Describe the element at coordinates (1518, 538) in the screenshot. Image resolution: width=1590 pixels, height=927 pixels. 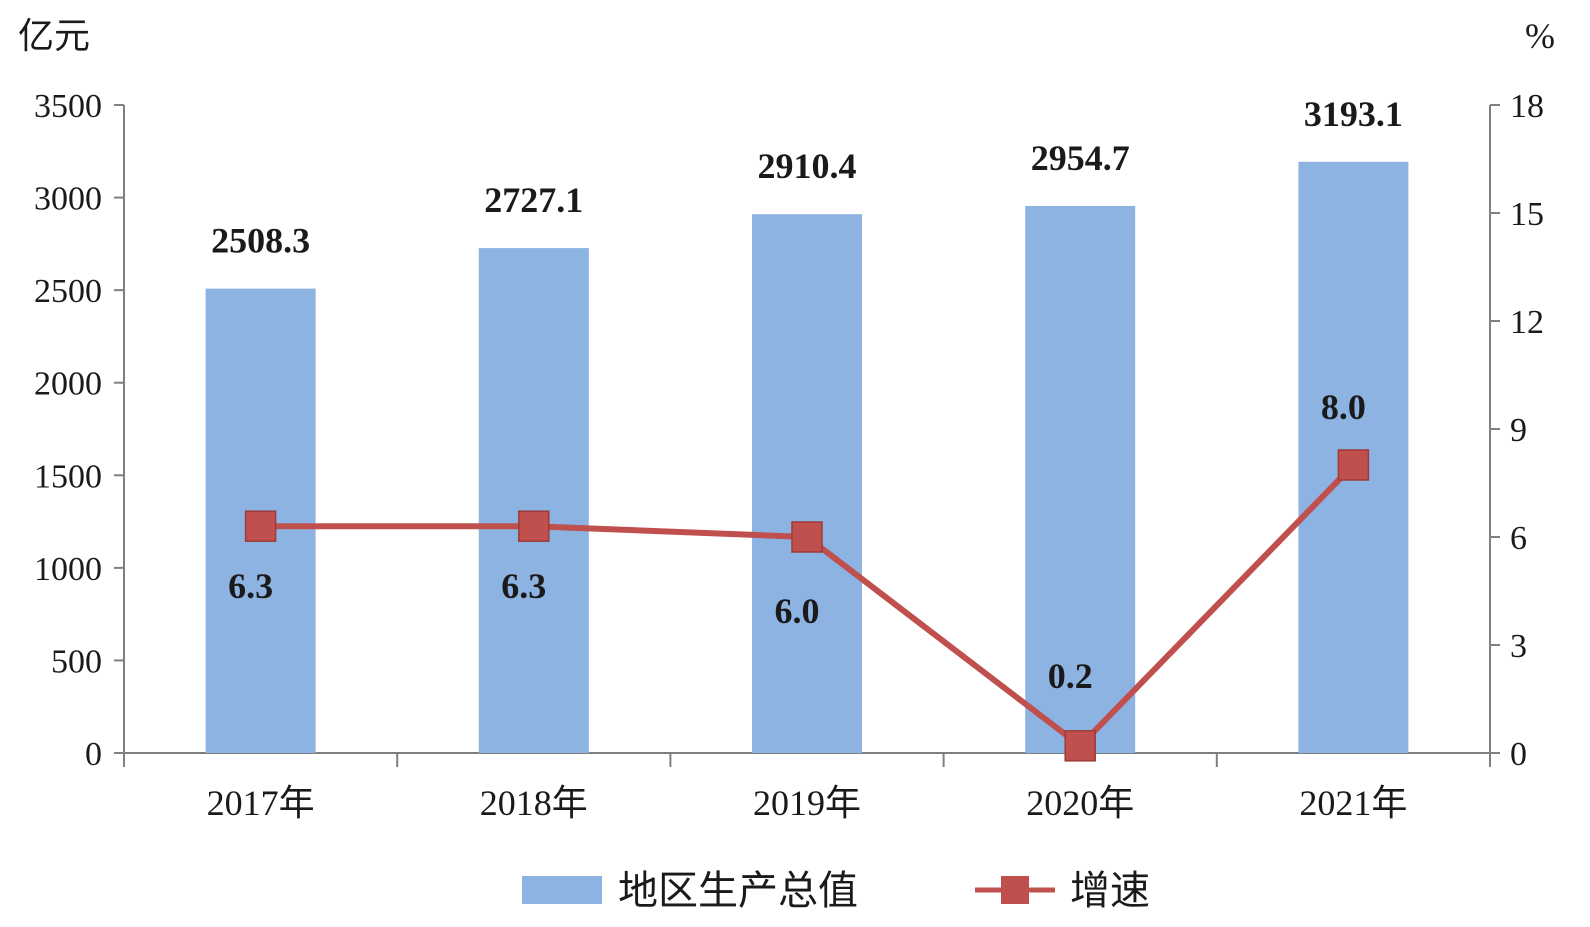
I see `right-tick-label: 6` at that location.